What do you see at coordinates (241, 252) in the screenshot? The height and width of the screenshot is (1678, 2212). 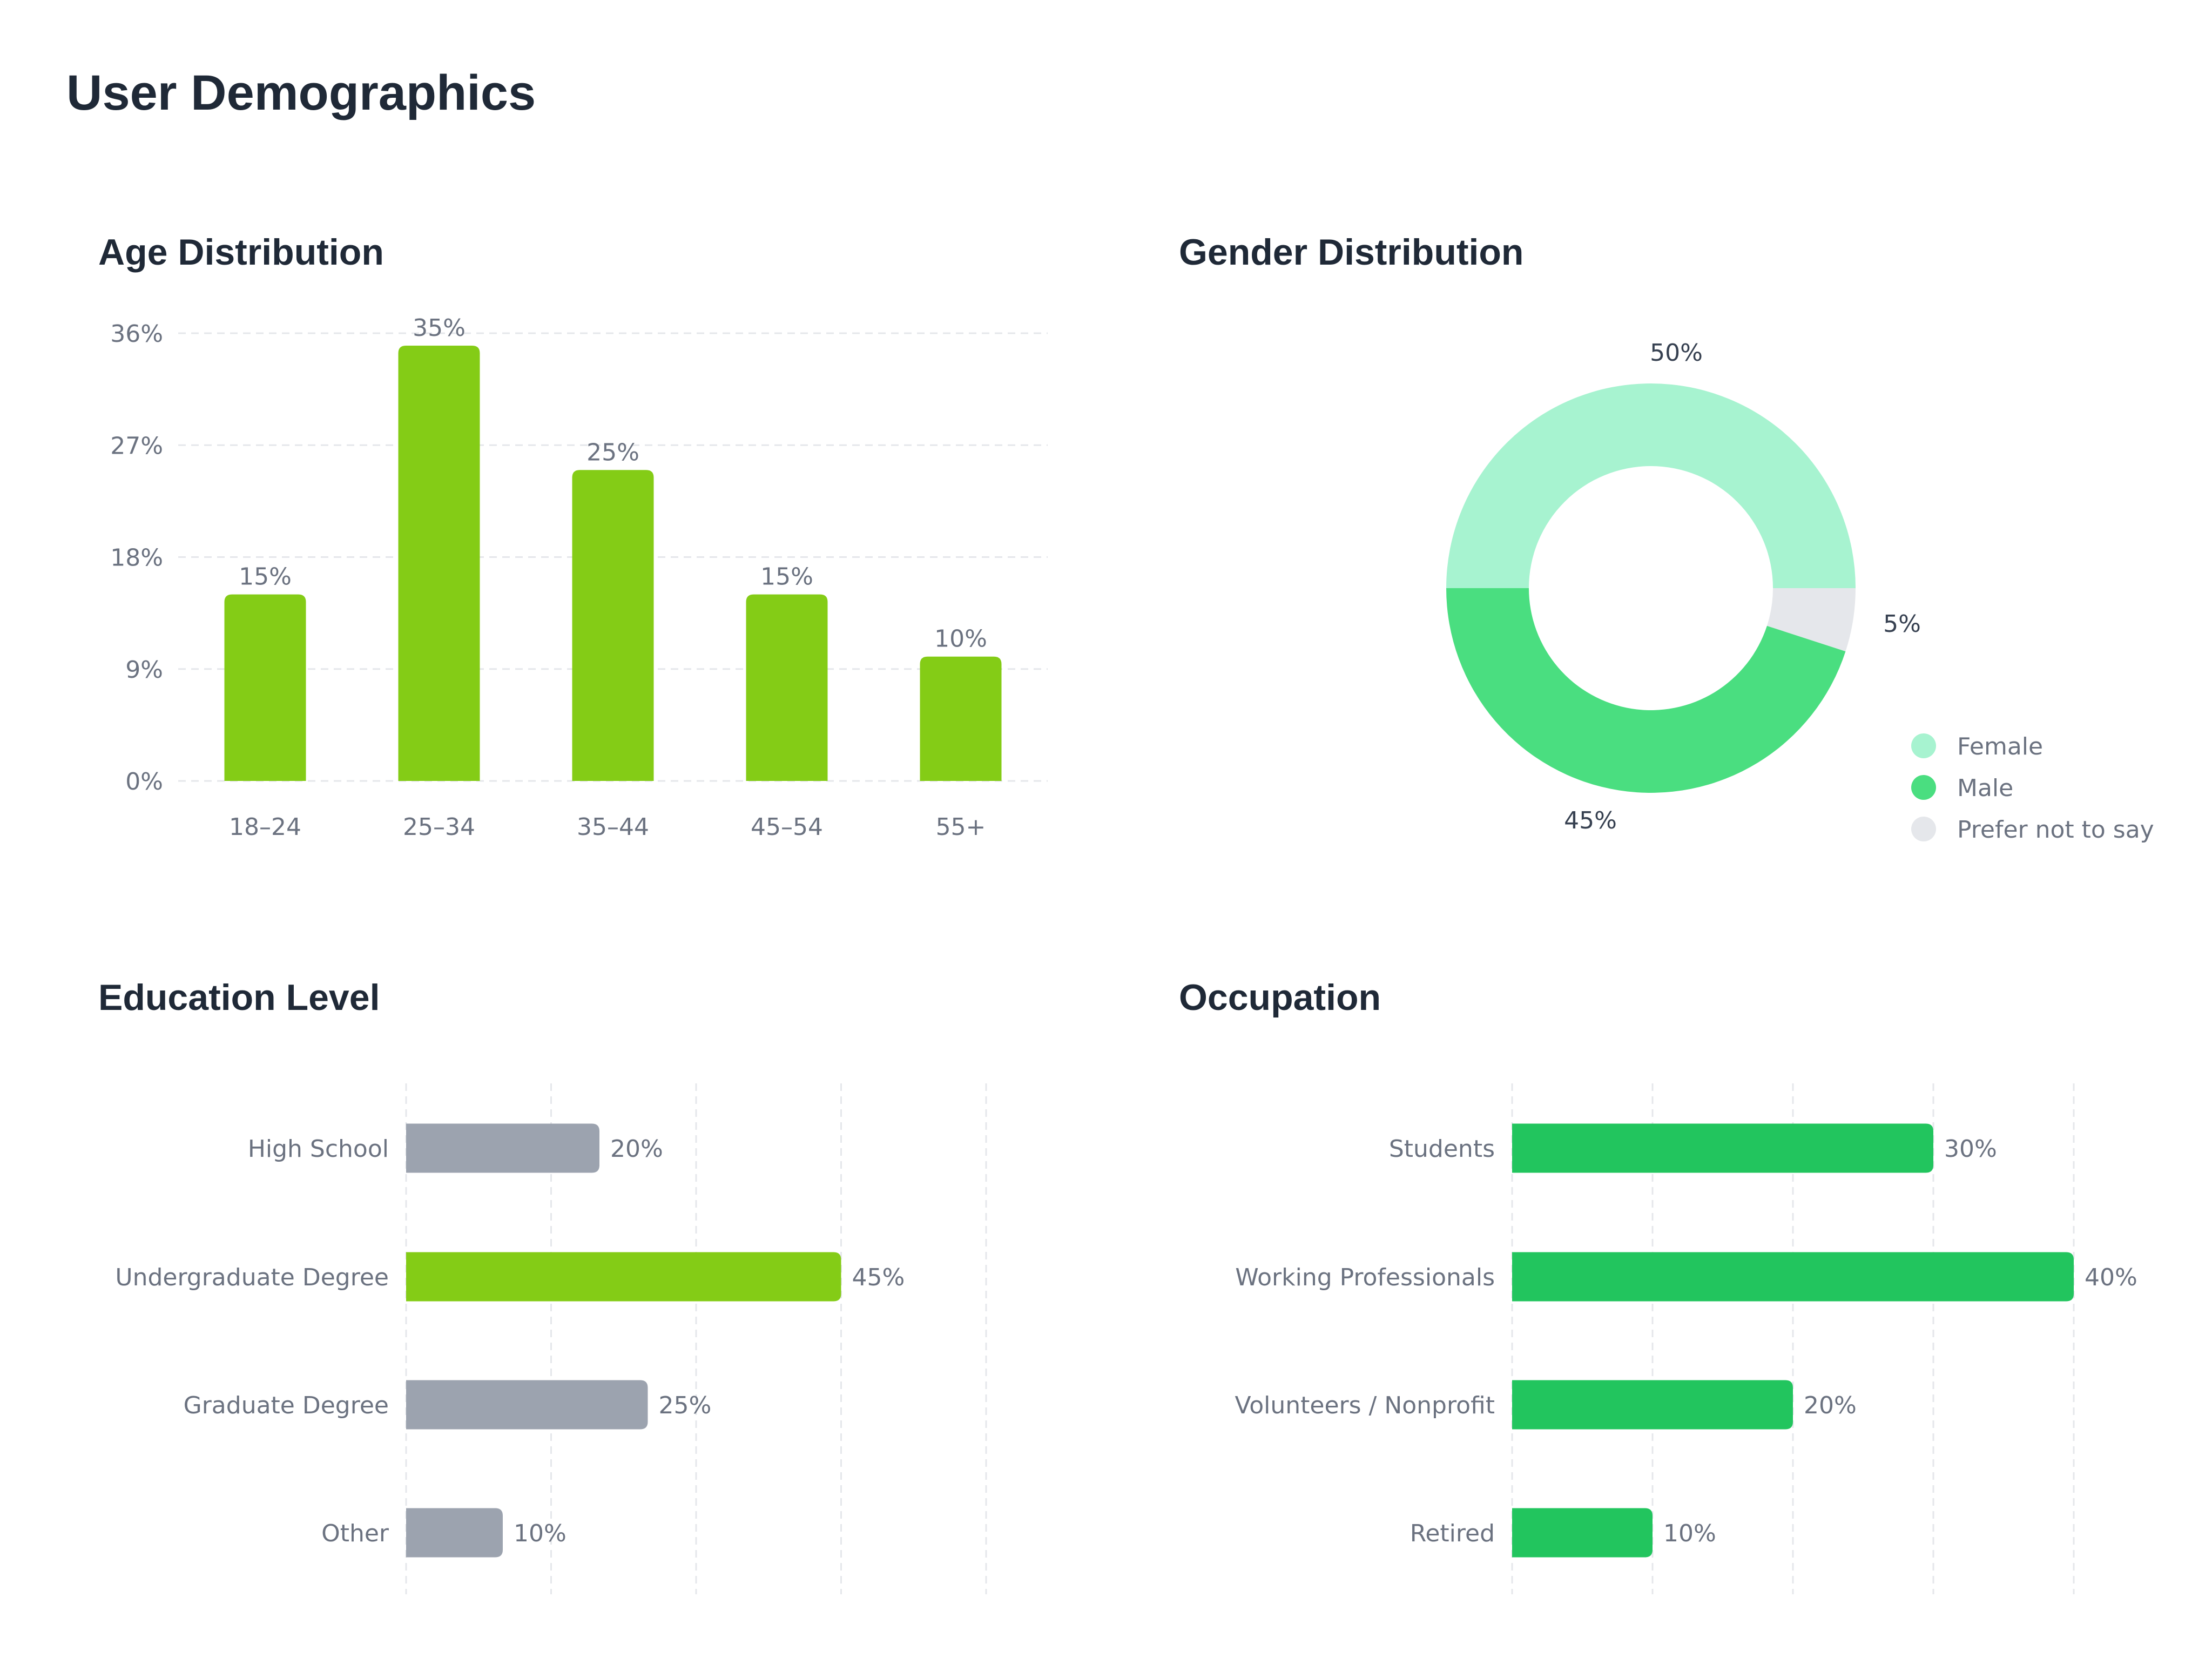 I see `age-chart-title: Age Distribution` at bounding box center [241, 252].